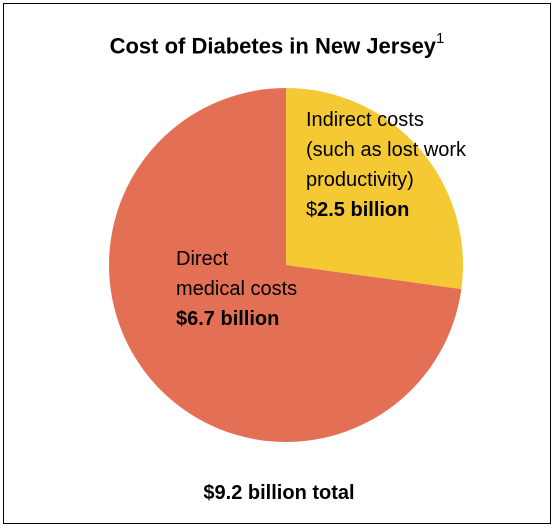 The image size is (558, 531). I want to click on chart-title: Cost of Diabetes in New Jersey1, so click(277, 44).